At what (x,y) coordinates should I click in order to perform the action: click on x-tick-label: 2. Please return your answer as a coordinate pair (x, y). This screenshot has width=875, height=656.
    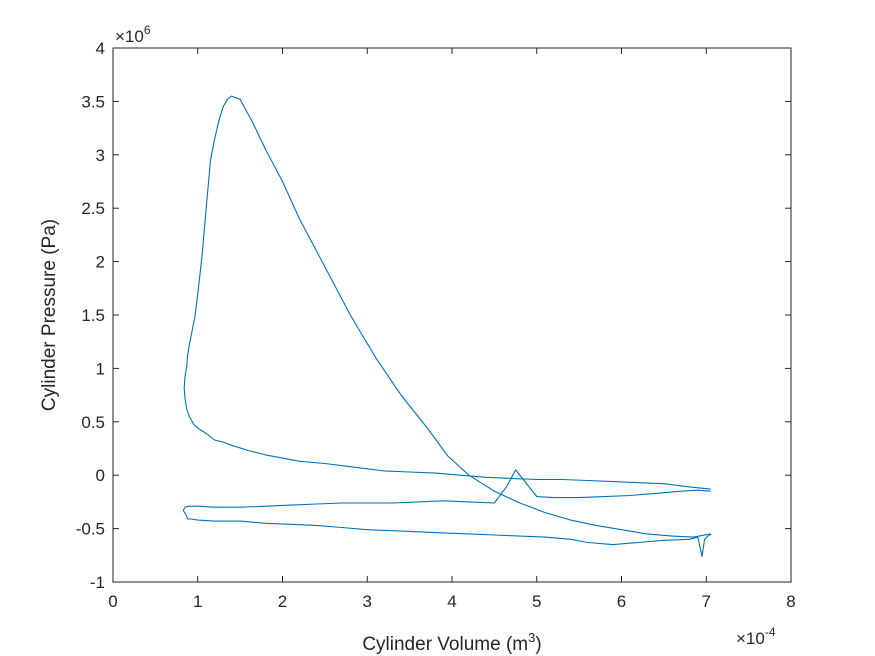
    Looking at the image, I should click on (282, 601).